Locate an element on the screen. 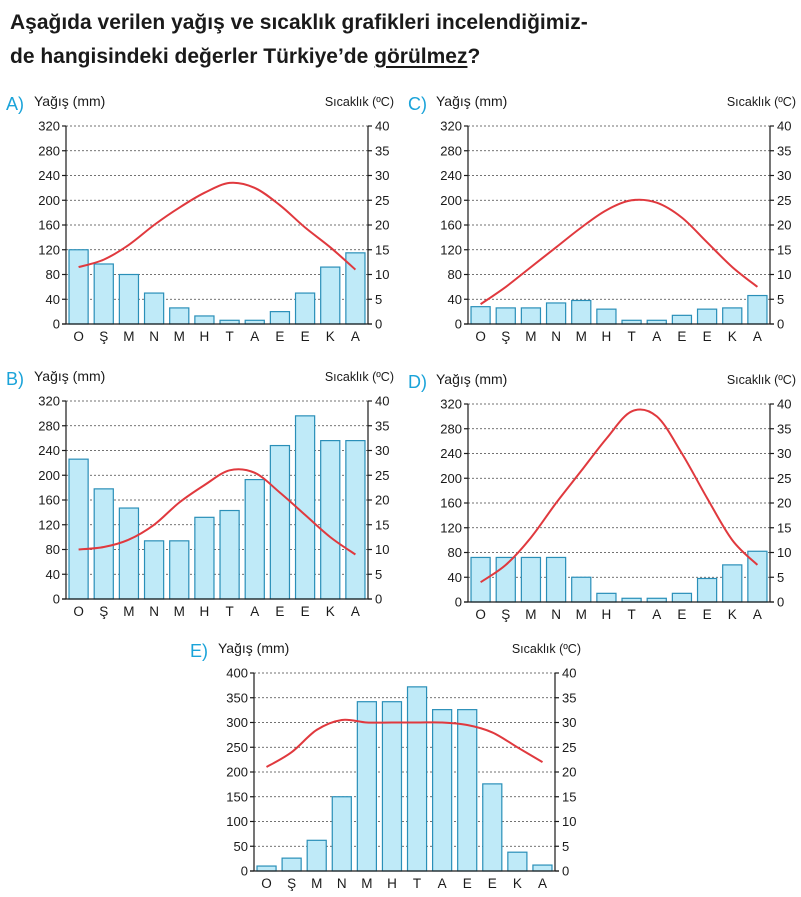  option-letter: C) is located at coordinates (417, 104).